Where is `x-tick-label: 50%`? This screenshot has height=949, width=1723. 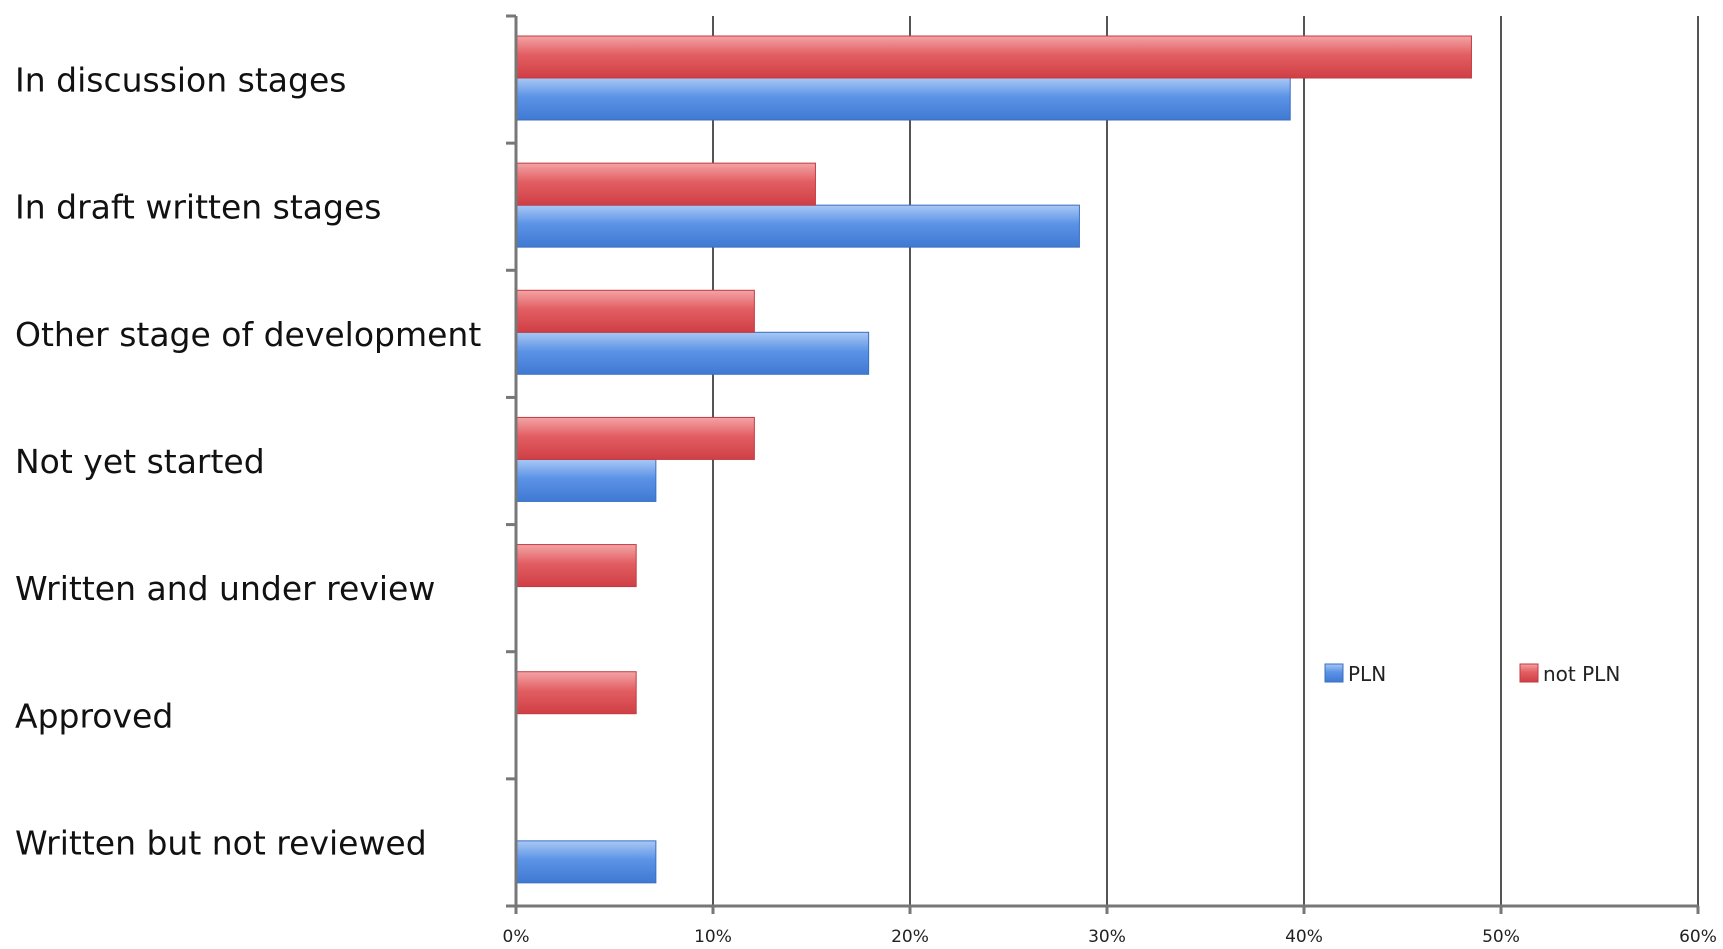
x-tick-label: 50% is located at coordinates (1501, 937).